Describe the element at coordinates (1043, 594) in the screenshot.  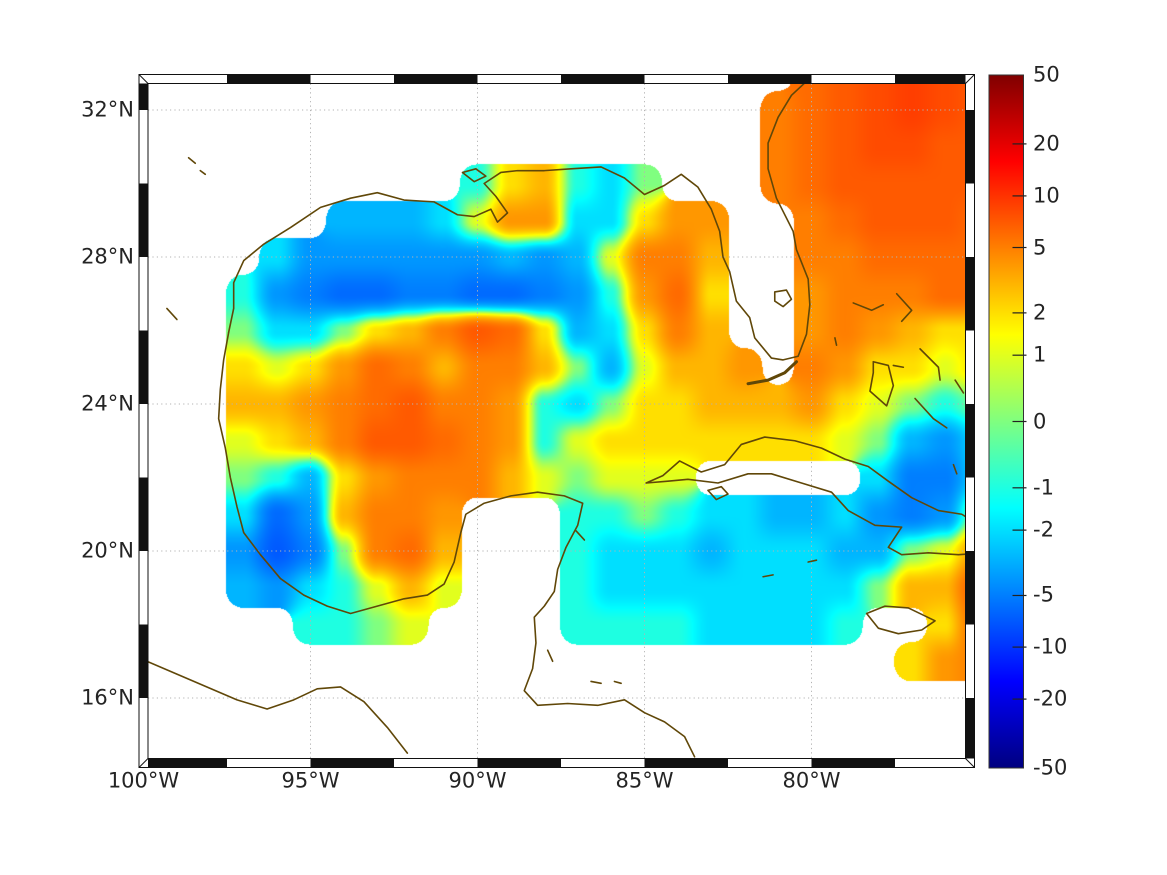
I see `colorbar-tick-label: -5` at that location.